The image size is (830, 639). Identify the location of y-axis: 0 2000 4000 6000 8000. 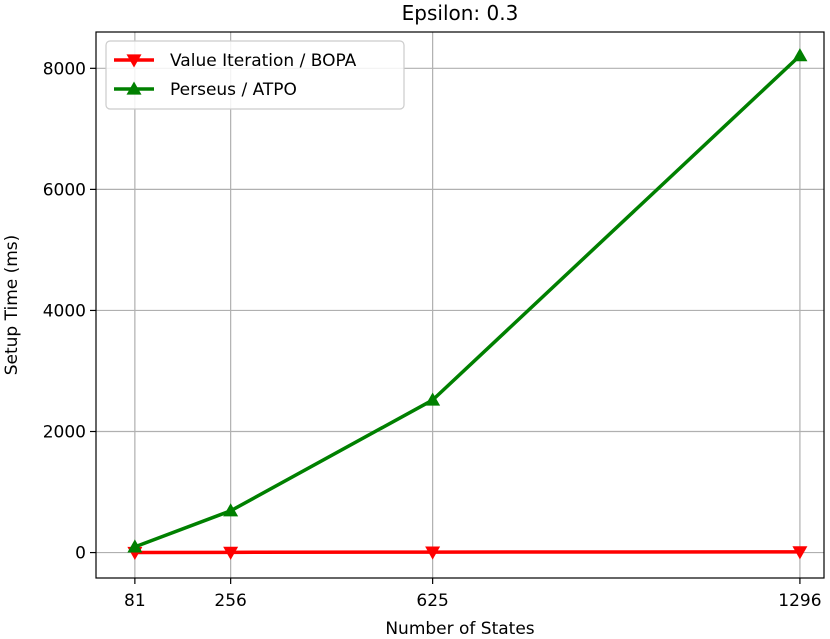
(69, 311).